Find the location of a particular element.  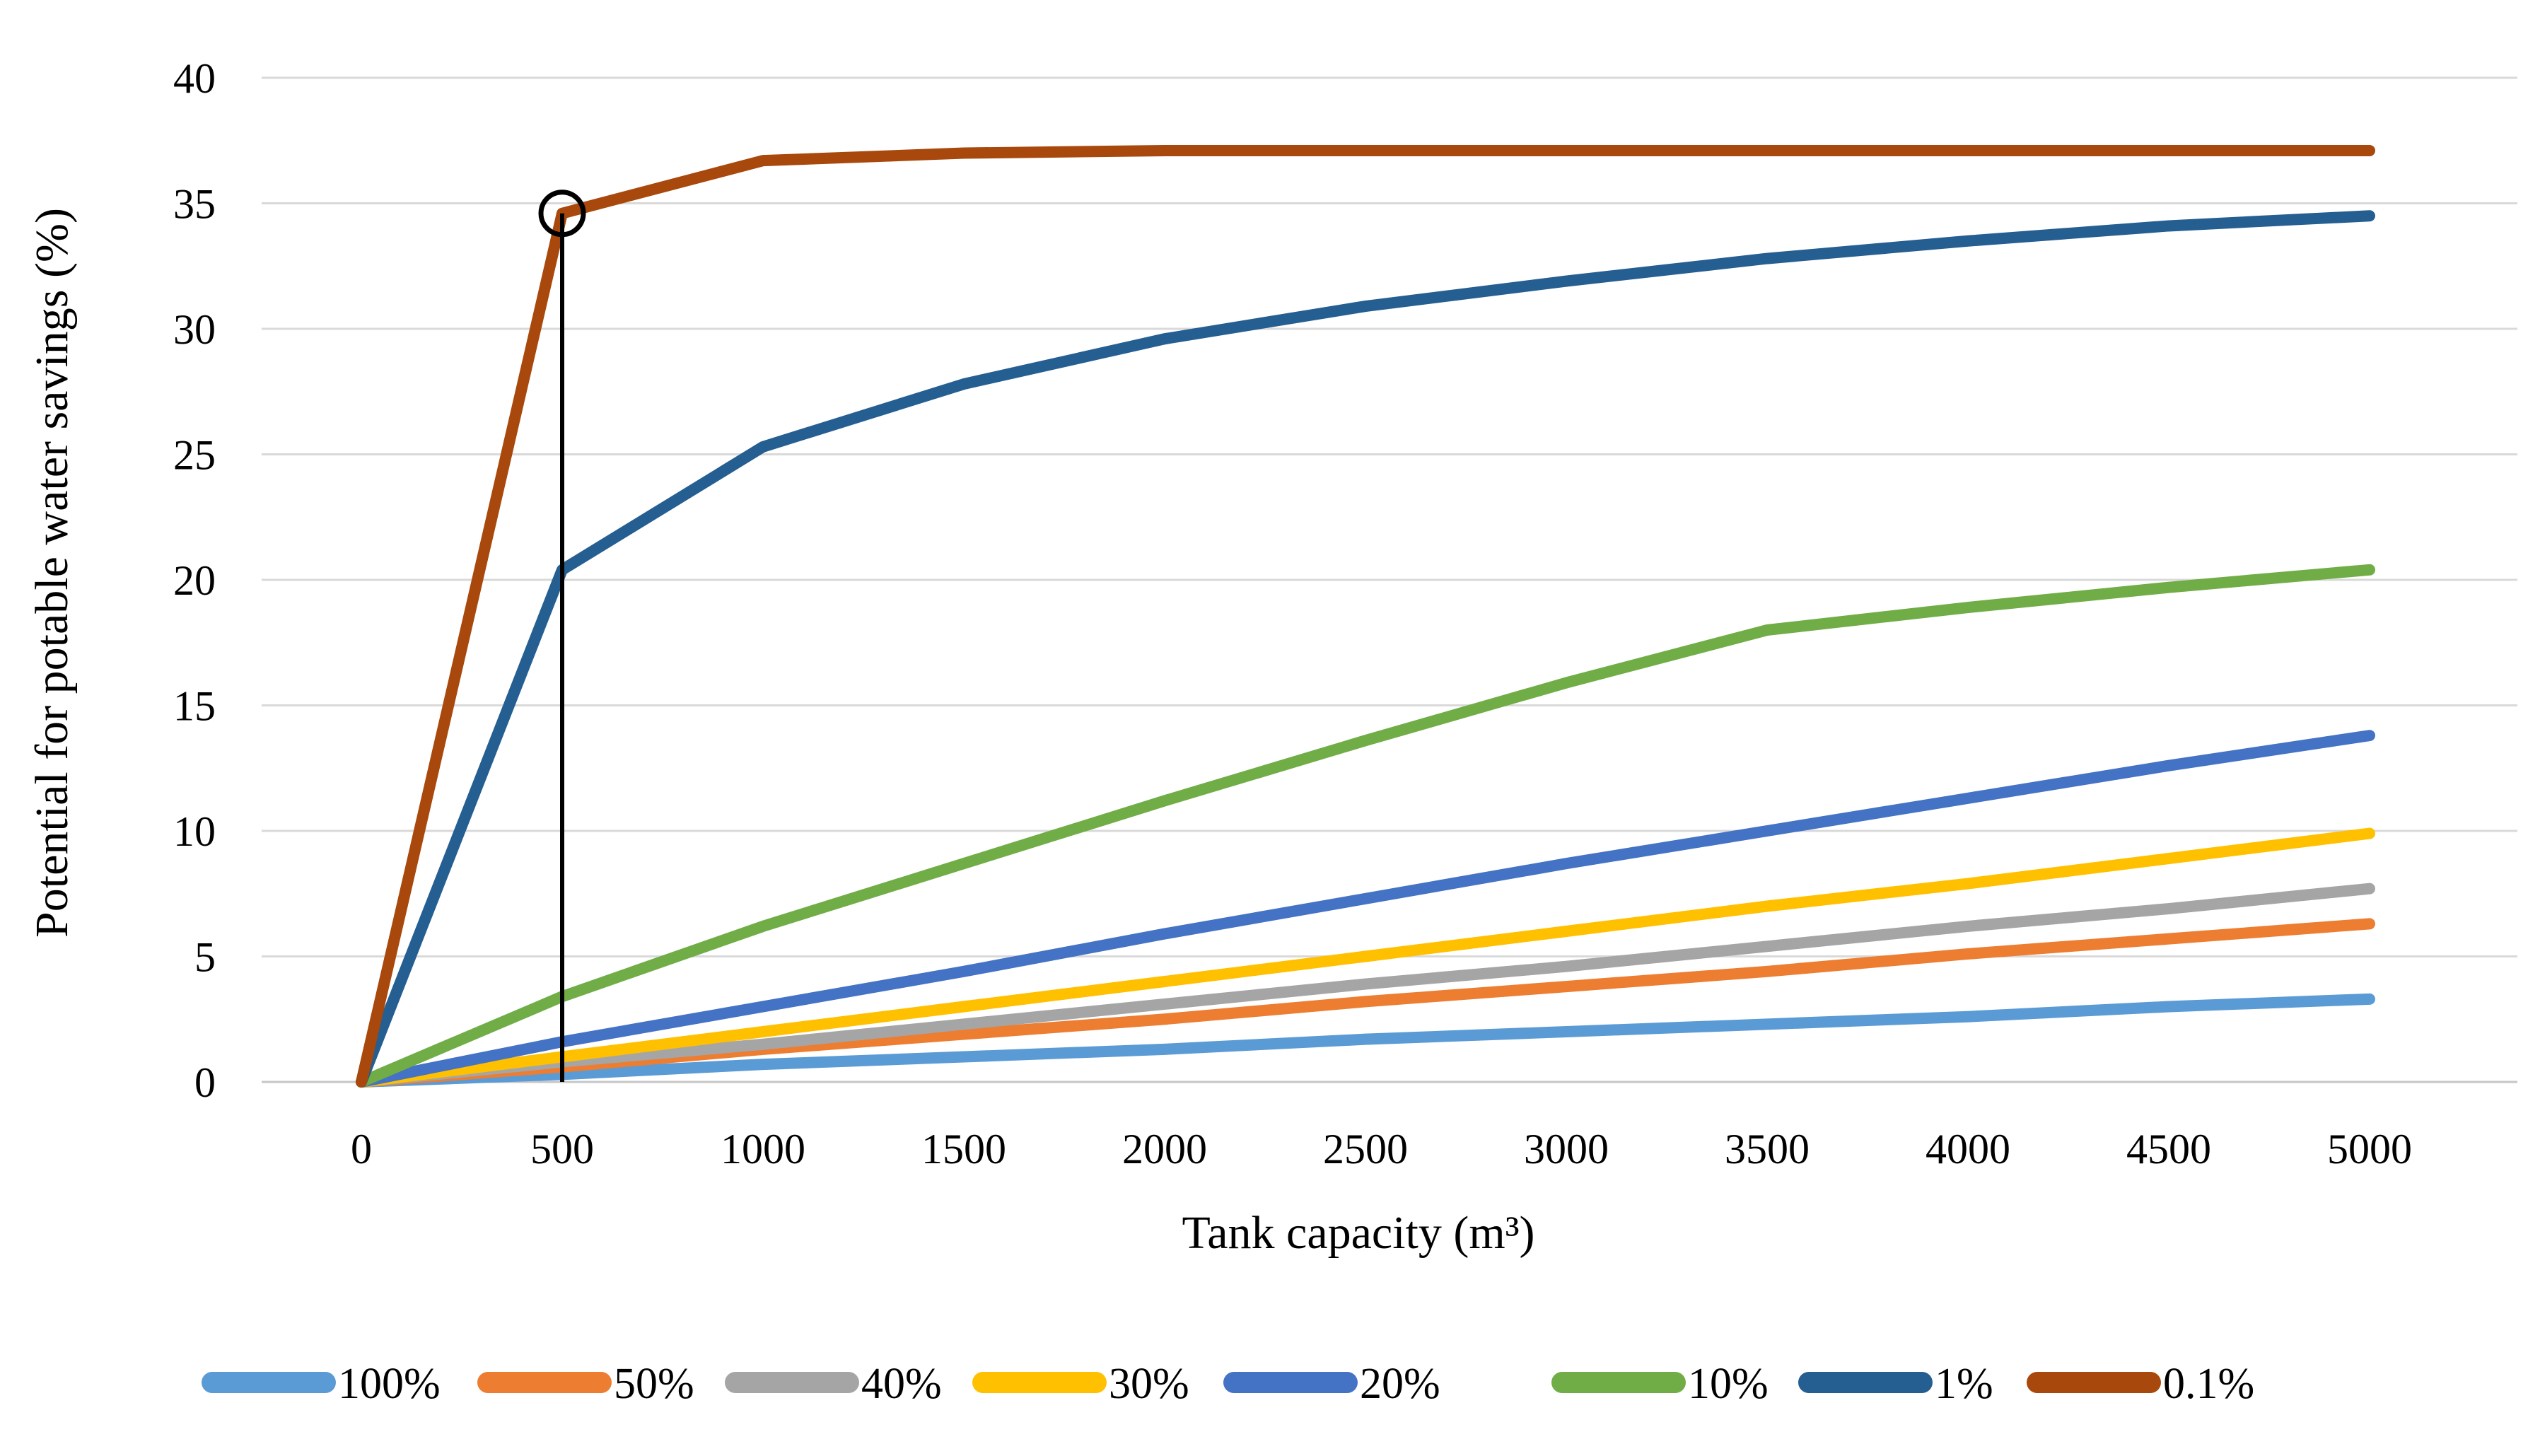

legend-label-100%: 100% is located at coordinates (389, 1384).